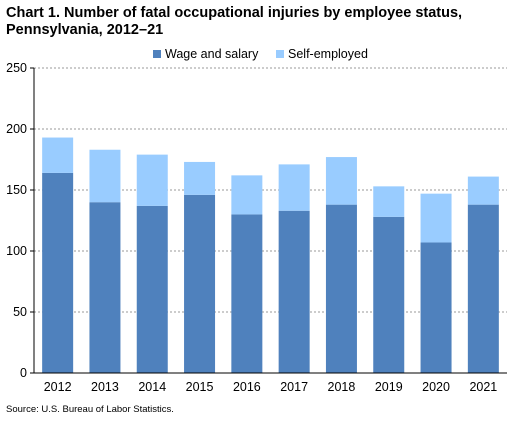 Image resolution: width=514 pixels, height=422 pixels. I want to click on y-tick-label: 200, so click(16, 129).